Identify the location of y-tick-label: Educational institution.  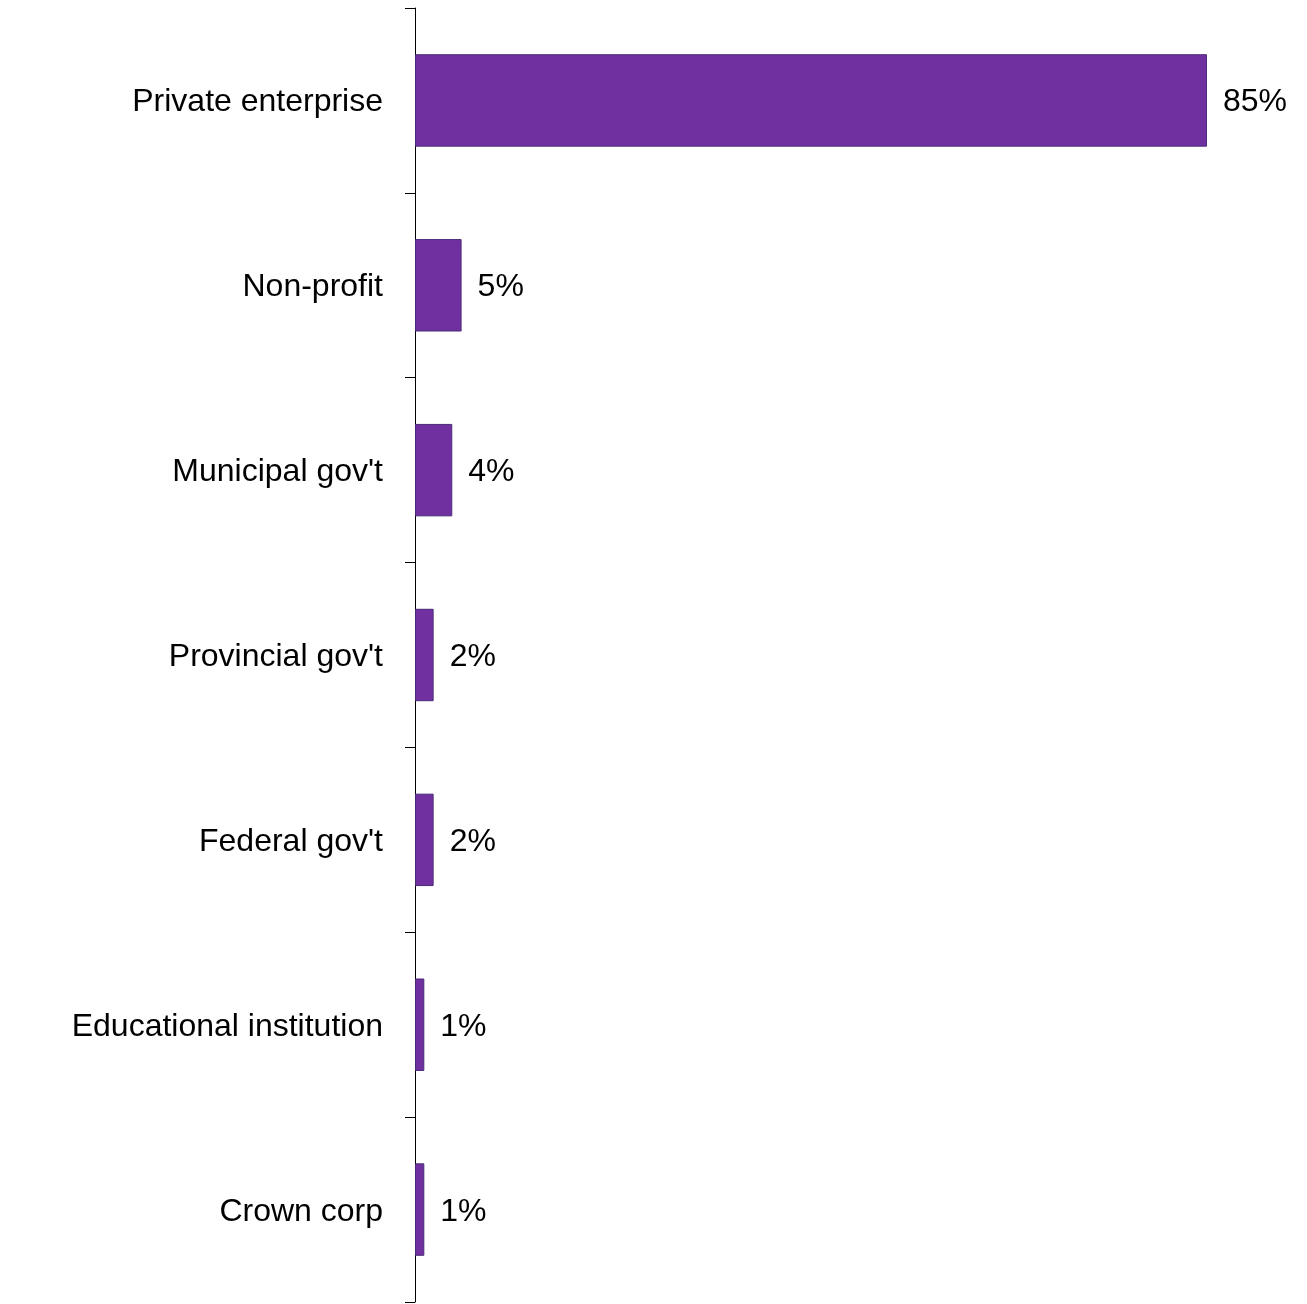
(227, 1024).